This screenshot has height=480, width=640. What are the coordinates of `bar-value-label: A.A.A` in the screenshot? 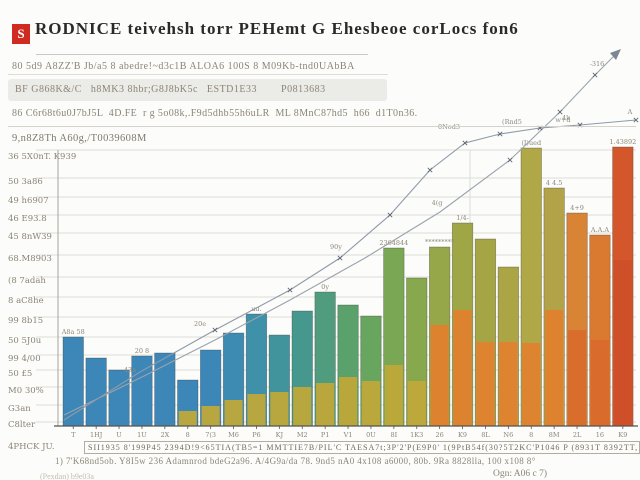 It's located at (600, 230).